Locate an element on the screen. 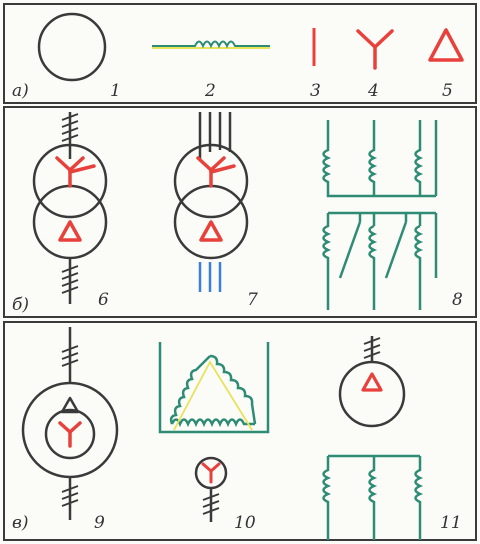  delta-generator-symbol is located at coordinates (372, 382).